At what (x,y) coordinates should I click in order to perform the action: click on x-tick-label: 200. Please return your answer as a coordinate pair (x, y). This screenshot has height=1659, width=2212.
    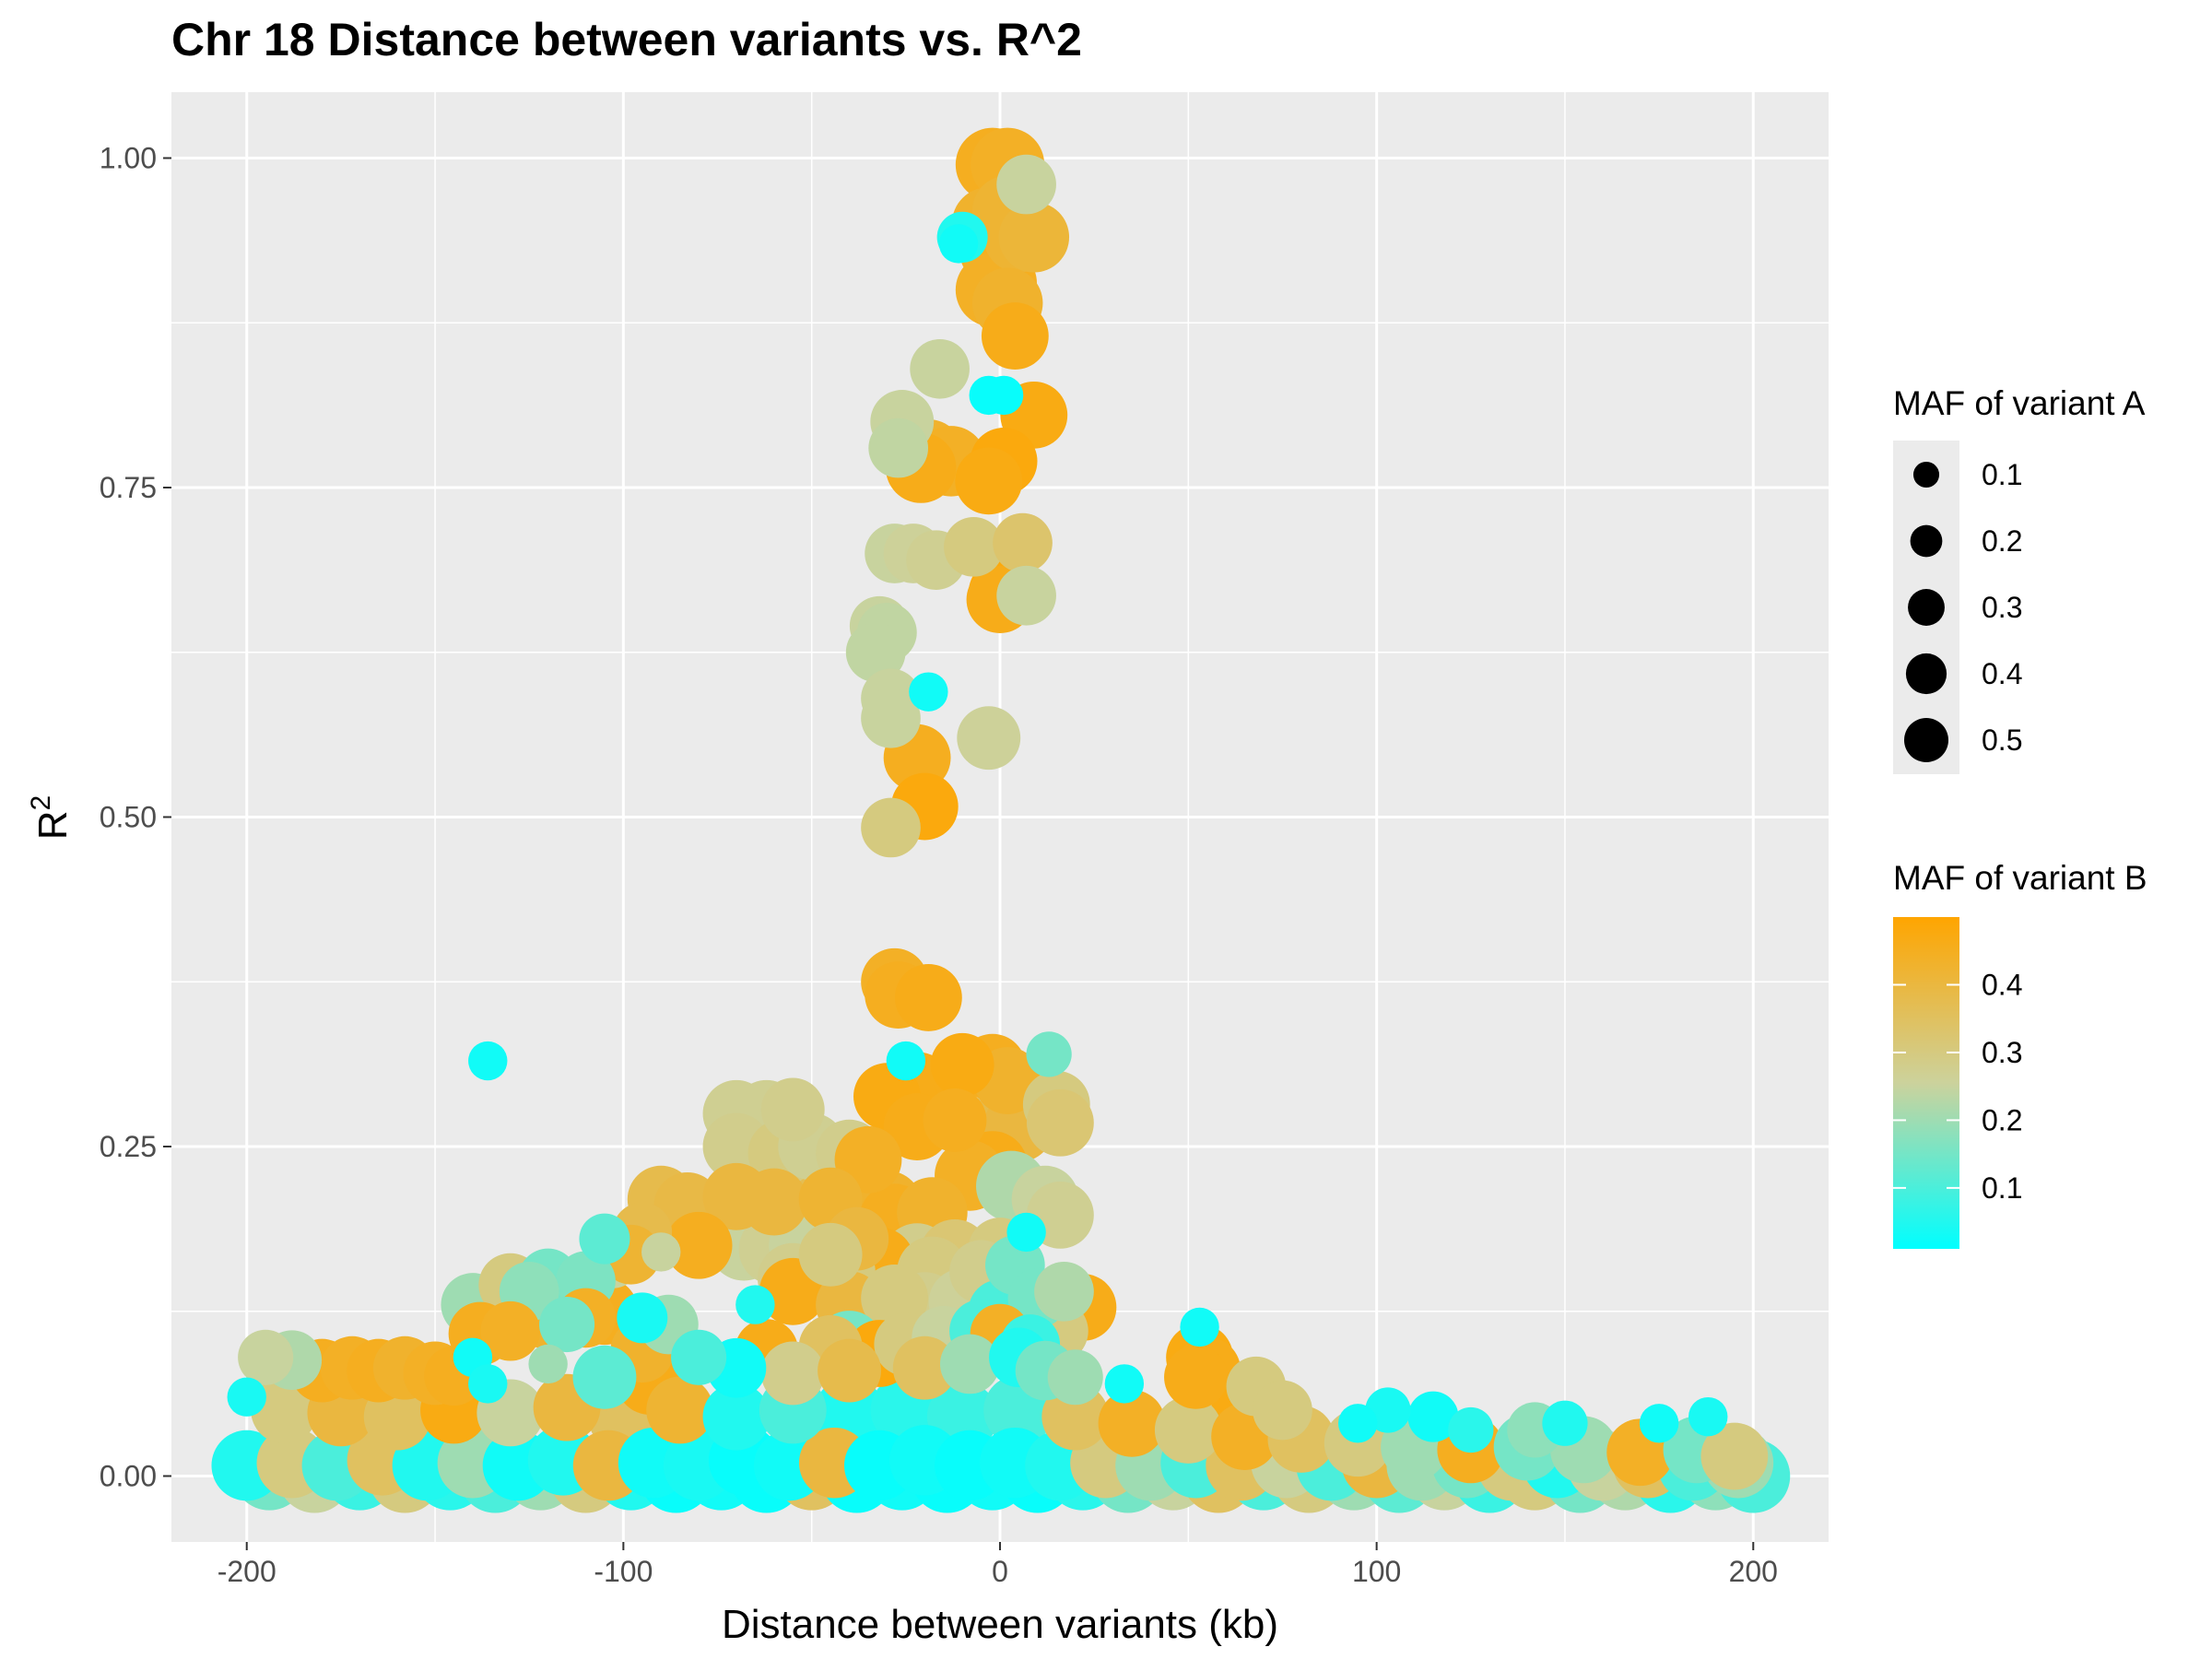
    Looking at the image, I should click on (1753, 1571).